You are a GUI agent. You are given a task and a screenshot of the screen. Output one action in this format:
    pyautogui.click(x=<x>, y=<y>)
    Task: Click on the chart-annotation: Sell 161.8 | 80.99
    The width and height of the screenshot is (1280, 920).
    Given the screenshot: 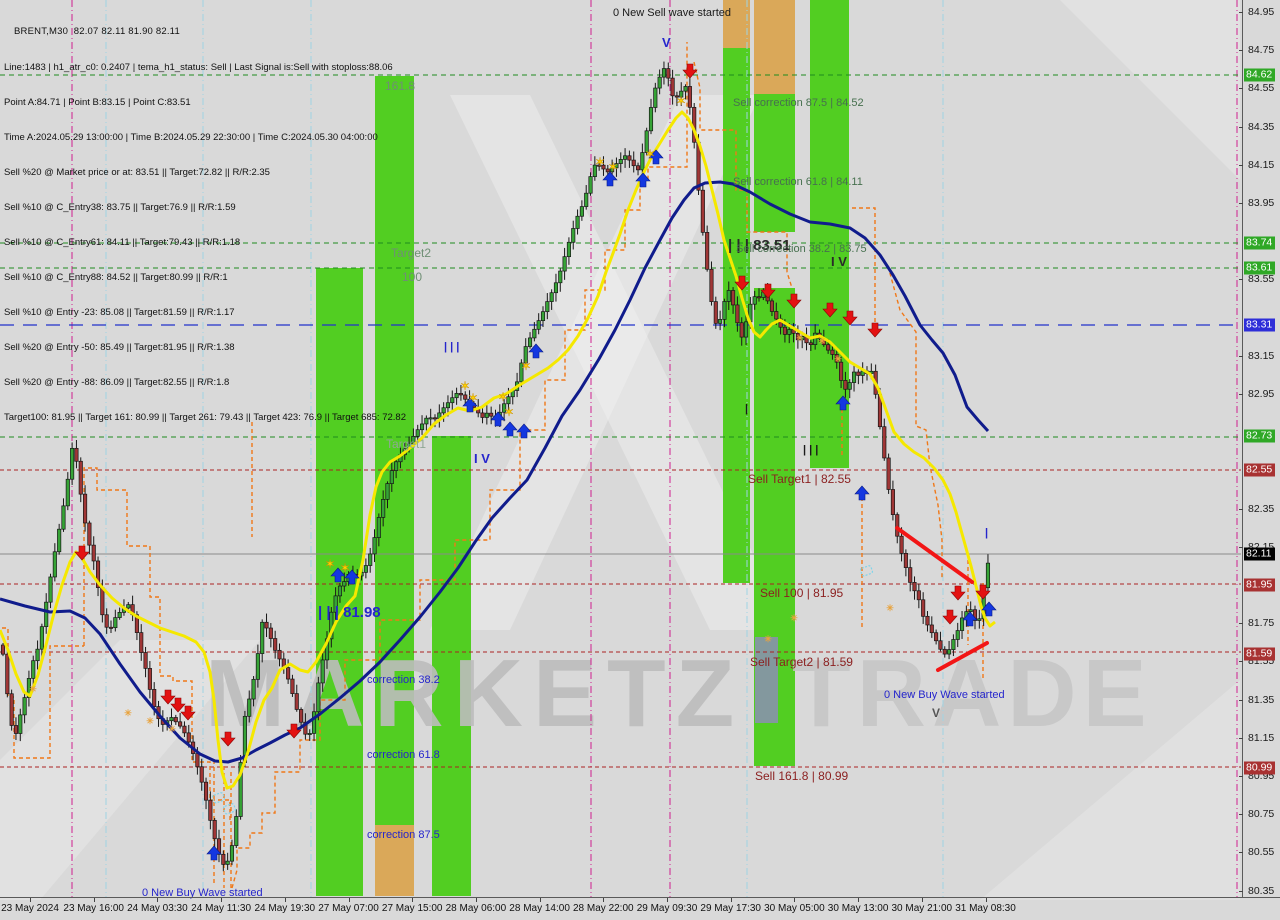 What is the action you would take?
    pyautogui.click(x=802, y=776)
    